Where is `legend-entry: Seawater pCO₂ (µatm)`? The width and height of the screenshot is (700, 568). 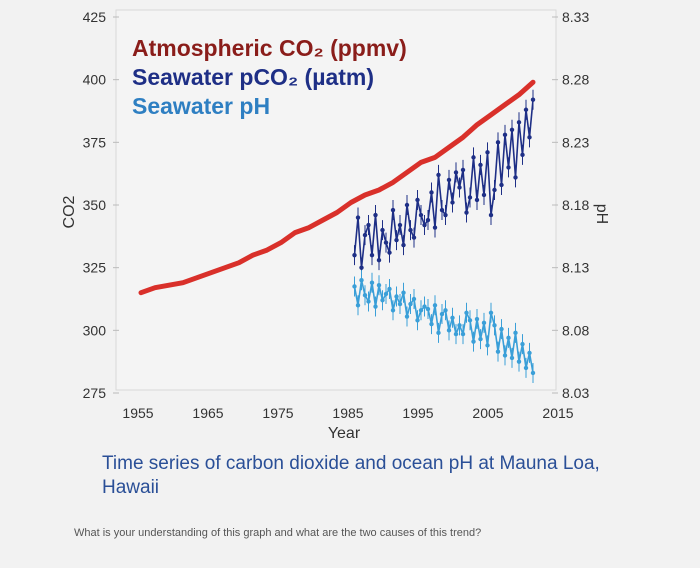
legend-entry: Seawater pCO₂ (µatm) is located at coordinates (253, 77).